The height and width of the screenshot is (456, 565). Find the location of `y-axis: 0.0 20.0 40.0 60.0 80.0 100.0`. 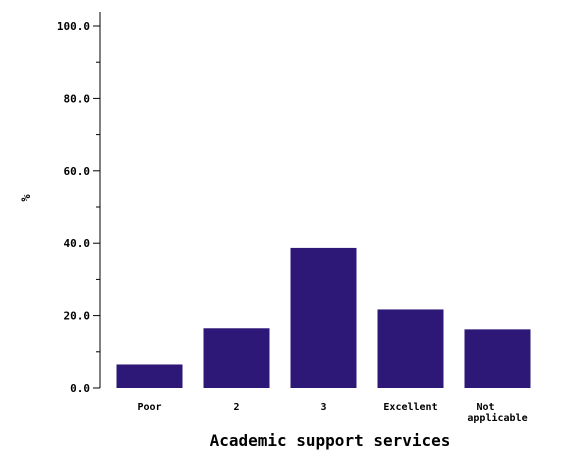

y-axis: 0.0 20.0 40.0 60.0 80.0 100.0 is located at coordinates (79, 203).